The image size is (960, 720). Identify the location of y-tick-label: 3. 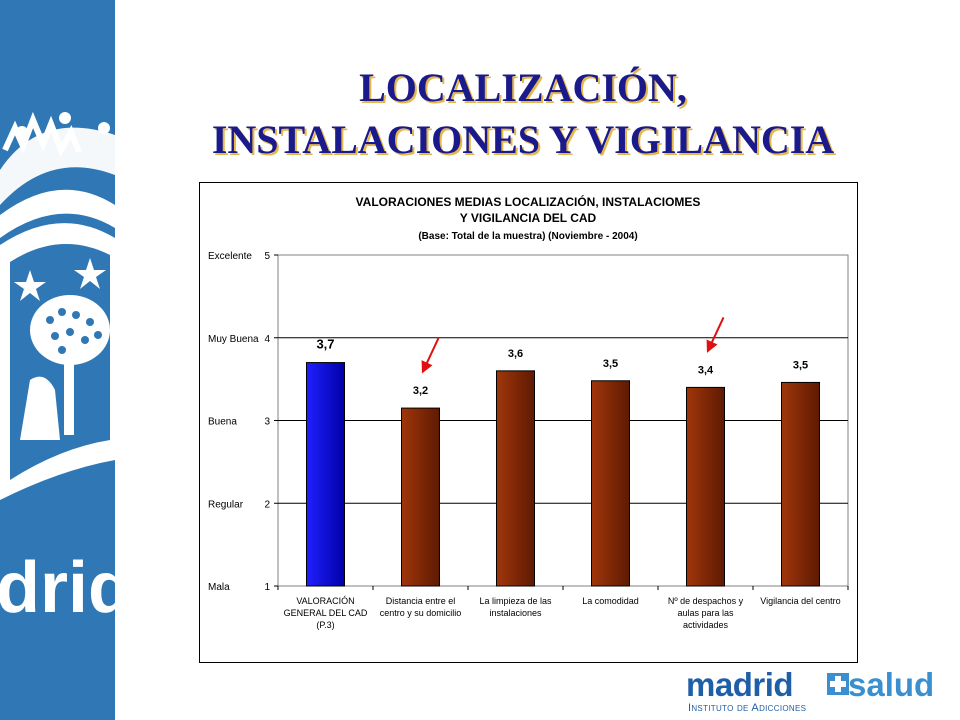
(267, 422).